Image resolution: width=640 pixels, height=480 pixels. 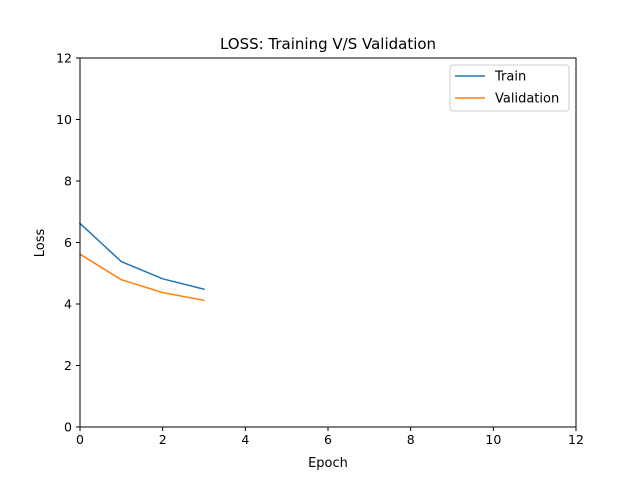 What do you see at coordinates (576, 439) in the screenshot?
I see `x-tick-label: 12` at bounding box center [576, 439].